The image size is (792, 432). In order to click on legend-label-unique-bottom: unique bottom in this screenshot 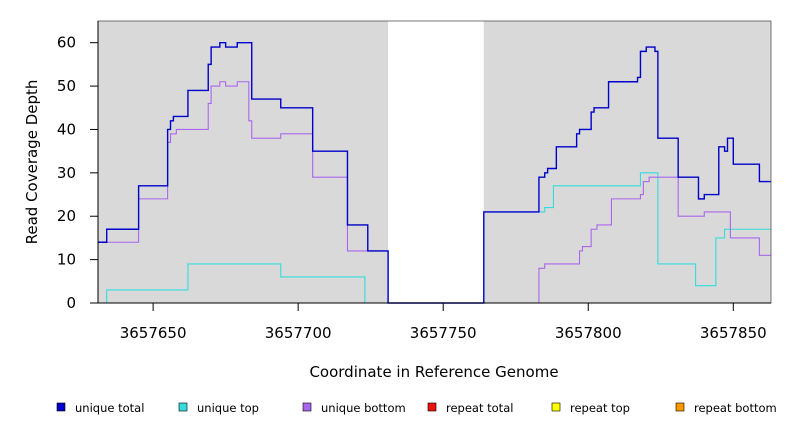, I will do `click(363, 408)`.